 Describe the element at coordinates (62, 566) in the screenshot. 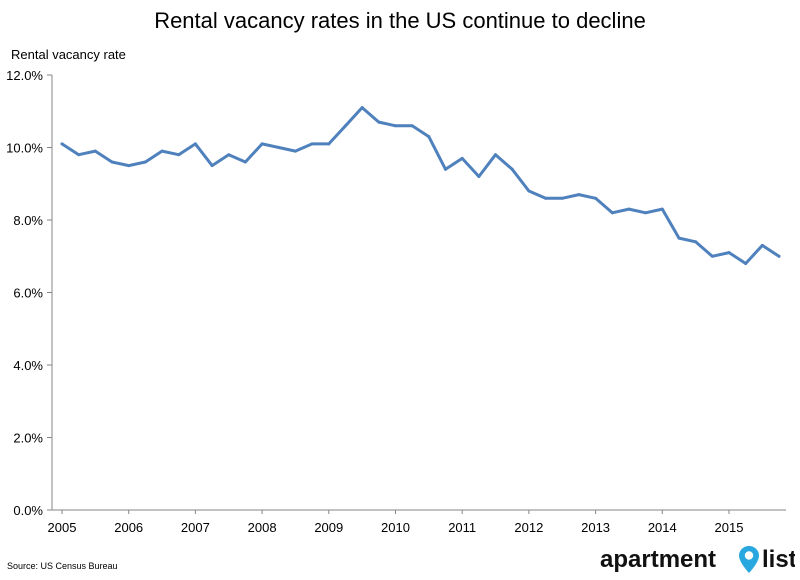

I see `source-note: Source: US Census Bureau` at that location.